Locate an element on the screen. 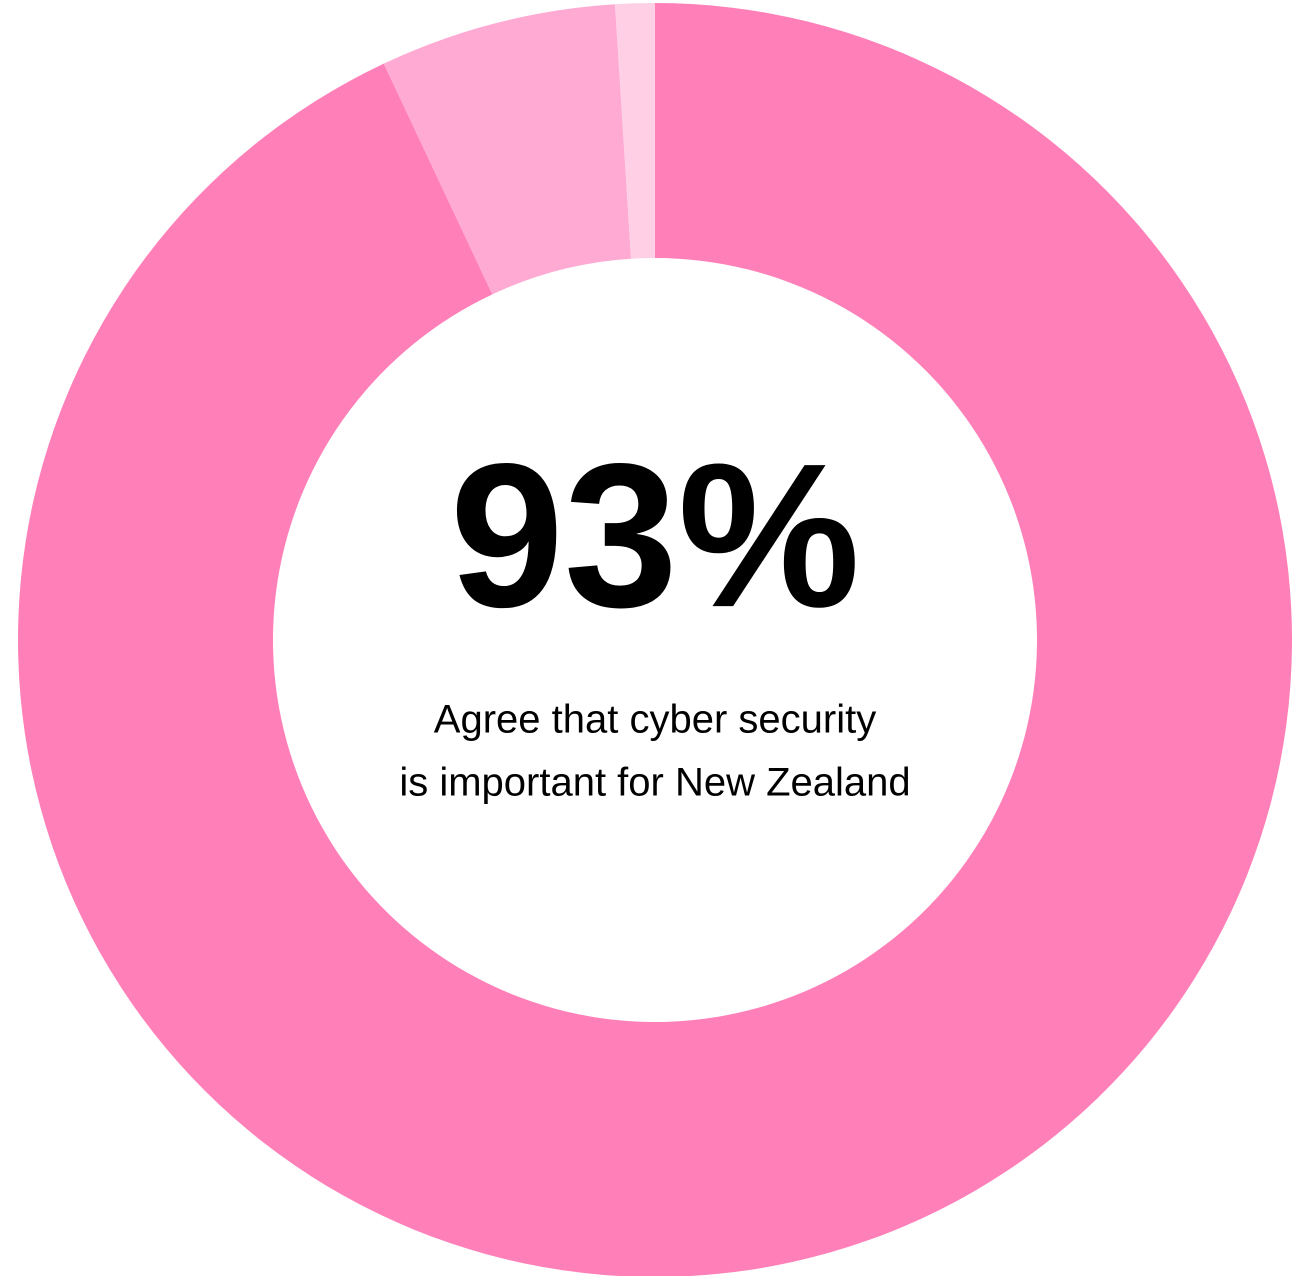  caption-line: is important for New Zealand is located at coordinates (654, 783).